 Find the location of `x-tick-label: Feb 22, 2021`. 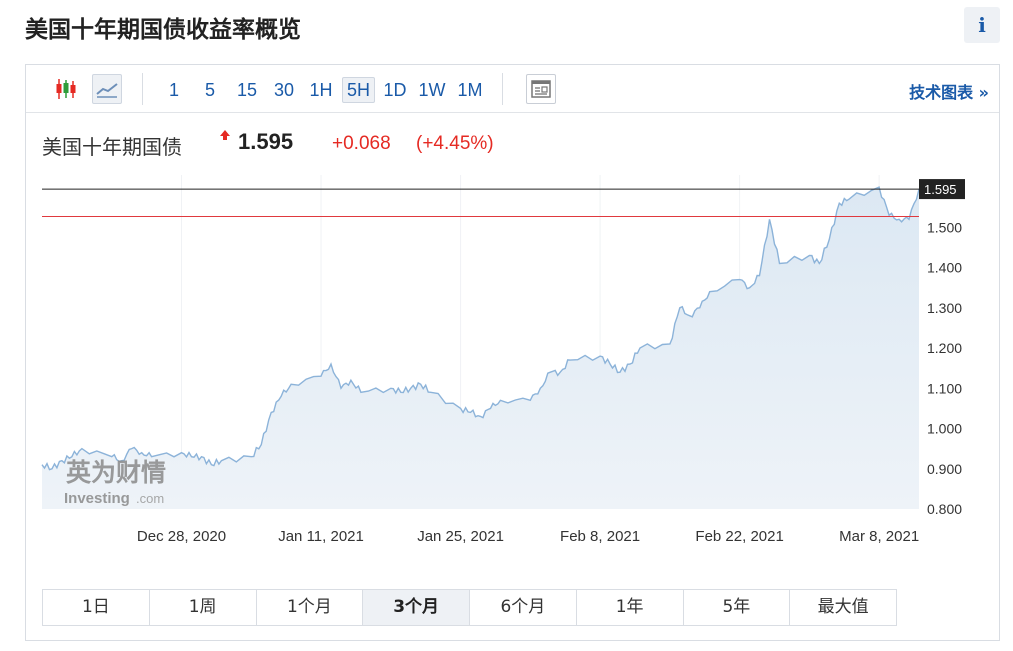

x-tick-label: Feb 22, 2021 is located at coordinates (739, 536).